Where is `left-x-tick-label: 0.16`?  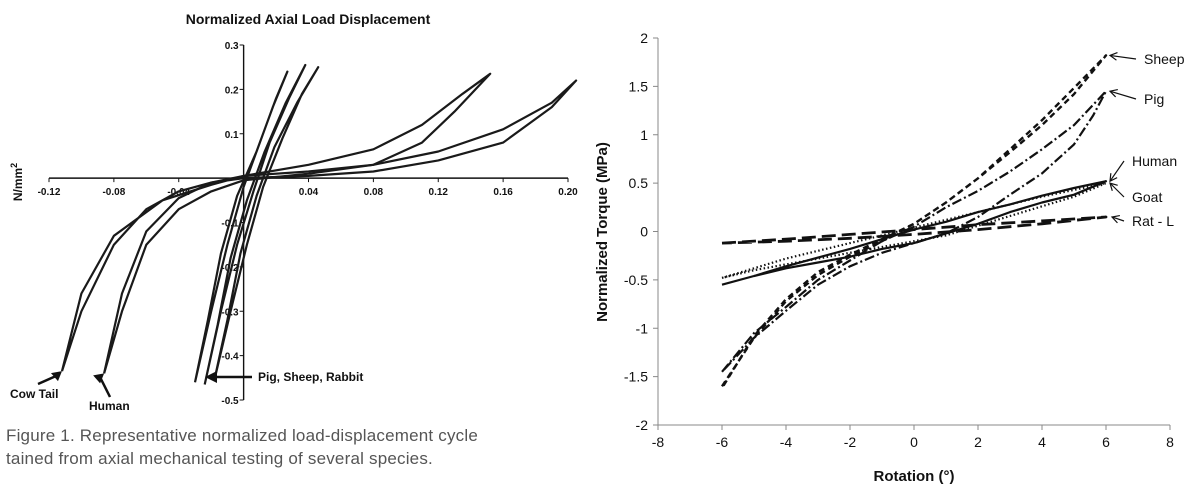 left-x-tick-label: 0.16 is located at coordinates (503, 192).